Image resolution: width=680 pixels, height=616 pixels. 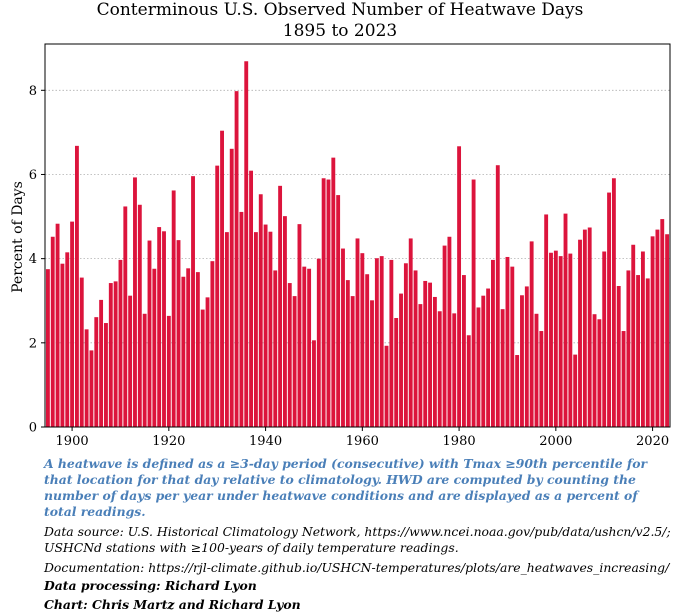 What do you see at coordinates (522, 361) in the screenshot?
I see `bar-1993` at bounding box center [522, 361].